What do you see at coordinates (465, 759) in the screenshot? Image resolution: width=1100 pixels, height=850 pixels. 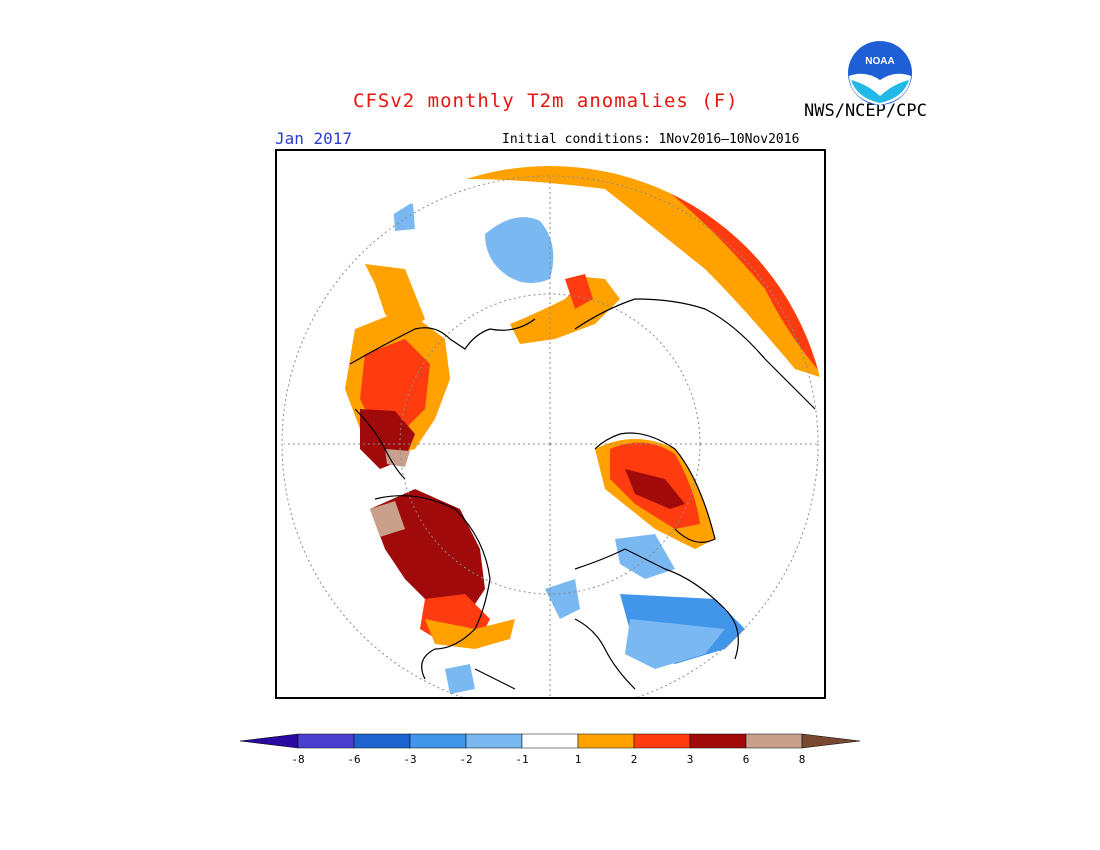 I see `legend-tick: -2` at bounding box center [465, 759].